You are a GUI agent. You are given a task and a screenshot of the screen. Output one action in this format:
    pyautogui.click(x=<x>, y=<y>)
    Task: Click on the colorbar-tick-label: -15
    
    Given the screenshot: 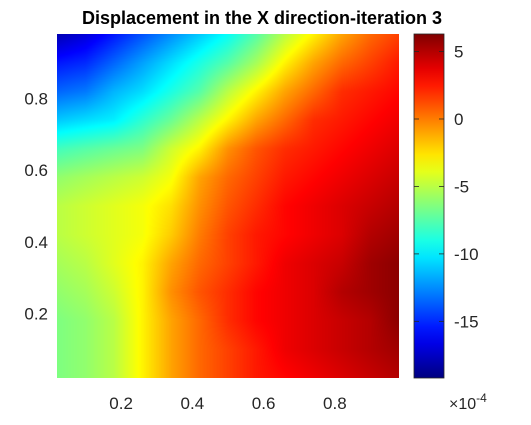 What is the action you would take?
    pyautogui.click(x=466, y=321)
    